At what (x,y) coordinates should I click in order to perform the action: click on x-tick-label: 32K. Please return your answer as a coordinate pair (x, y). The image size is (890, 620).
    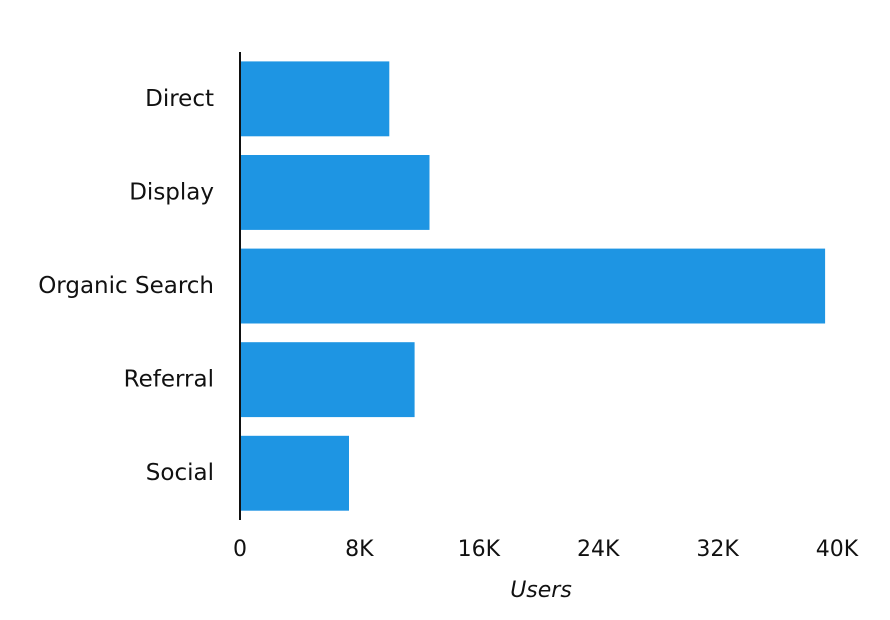
    Looking at the image, I should click on (717, 549).